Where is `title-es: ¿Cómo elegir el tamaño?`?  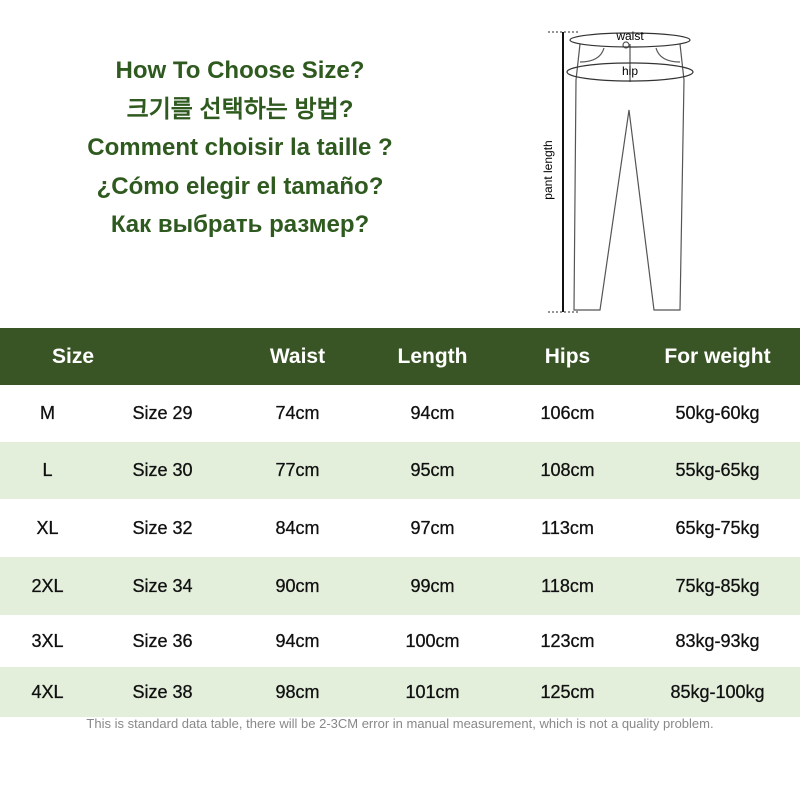 title-es: ¿Cómo elegir el tamaño? is located at coordinates (240, 186).